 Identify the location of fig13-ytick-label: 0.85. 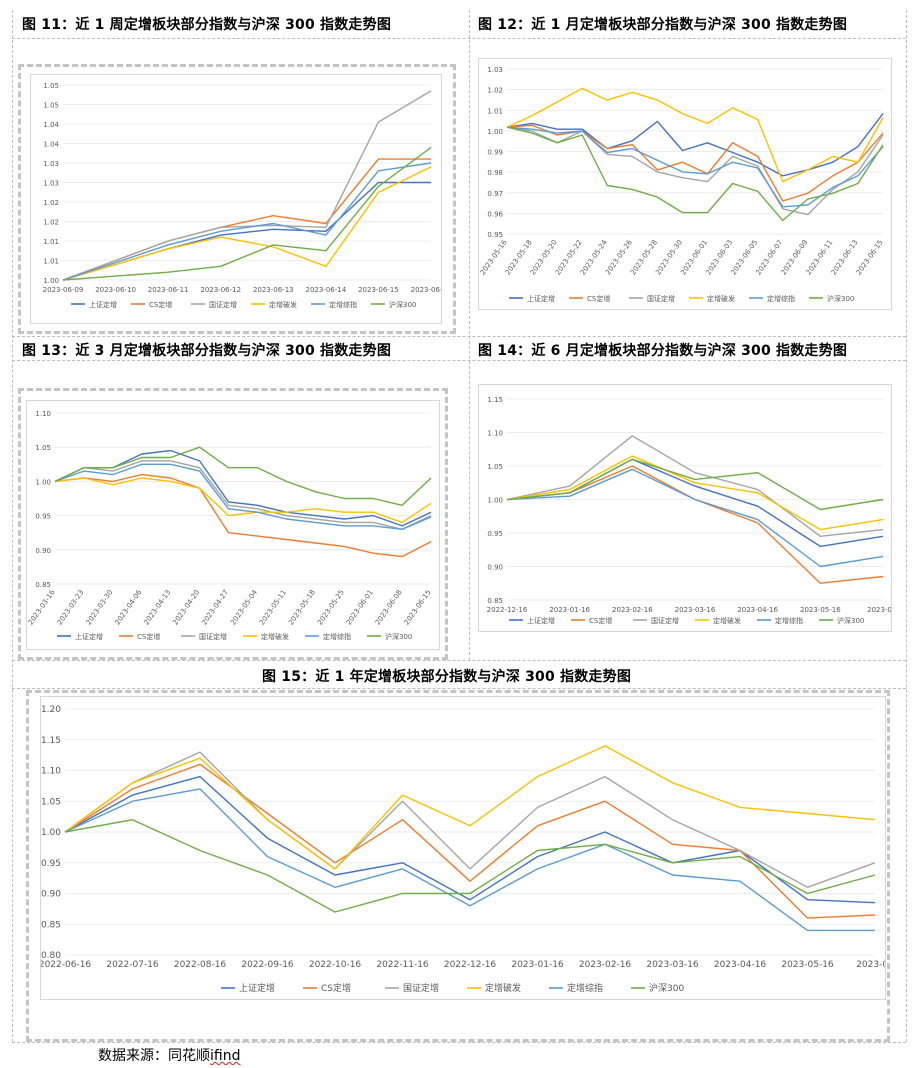
(43, 585).